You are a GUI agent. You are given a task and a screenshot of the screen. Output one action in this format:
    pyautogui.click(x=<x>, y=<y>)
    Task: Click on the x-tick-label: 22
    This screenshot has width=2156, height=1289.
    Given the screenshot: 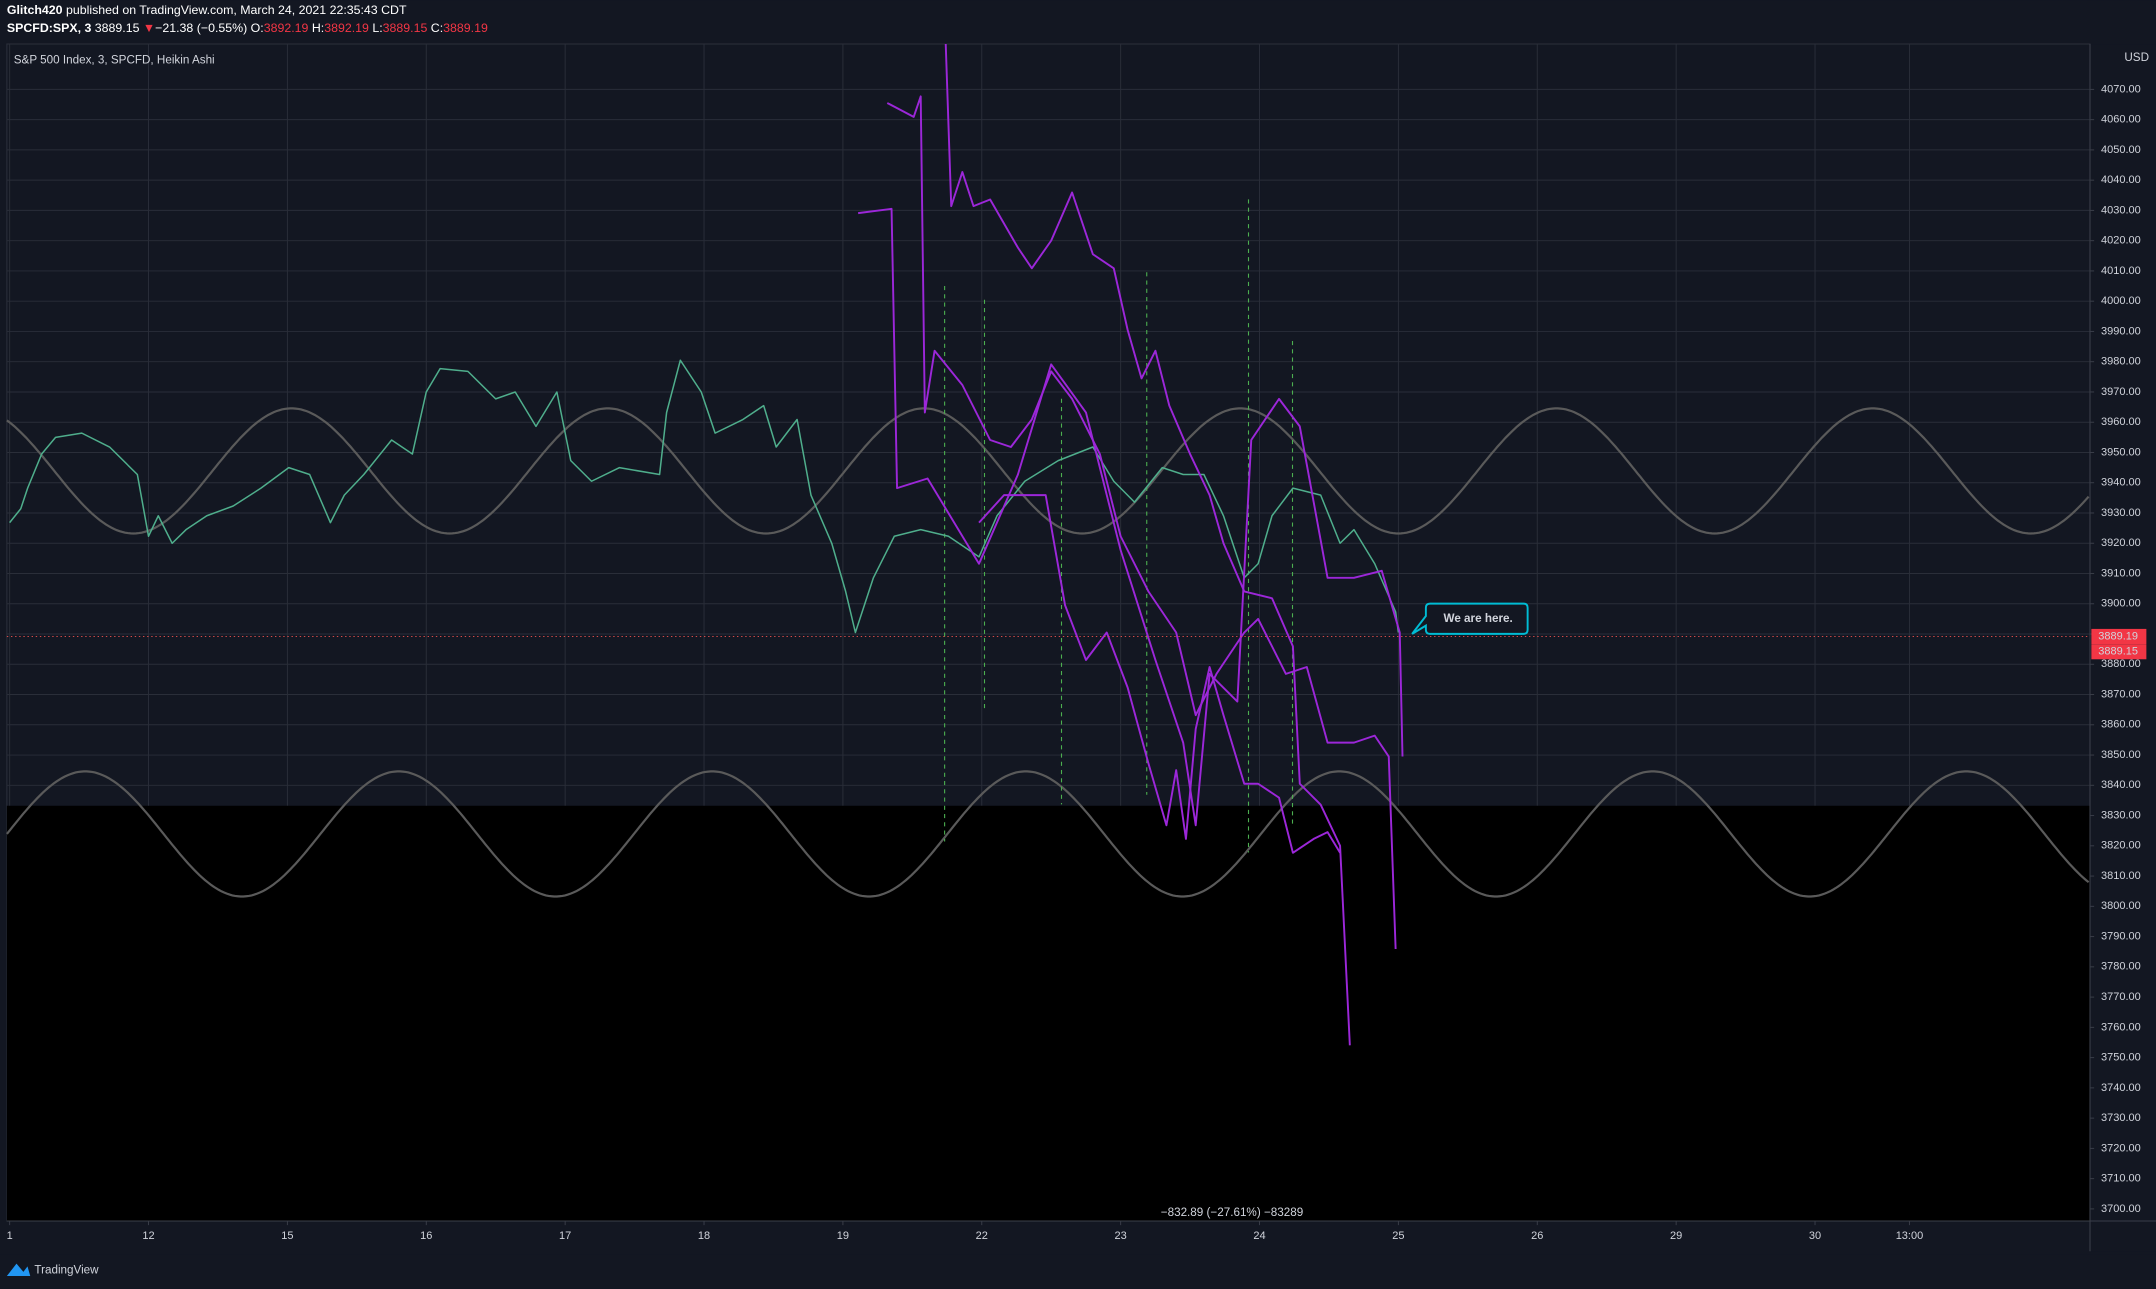 What is the action you would take?
    pyautogui.click(x=982, y=1236)
    